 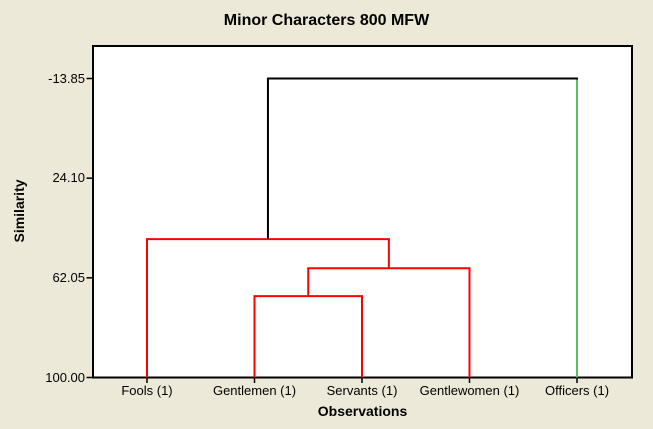 What do you see at coordinates (326, 20) in the screenshot?
I see `chart-title: Minor Characters 800 MFW` at bounding box center [326, 20].